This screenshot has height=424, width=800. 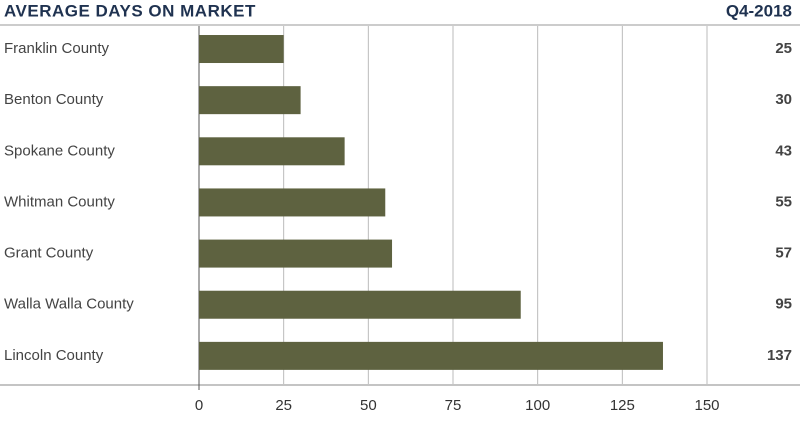 What do you see at coordinates (69, 304) in the screenshot?
I see `y-tick-label: Walla Walla County` at bounding box center [69, 304].